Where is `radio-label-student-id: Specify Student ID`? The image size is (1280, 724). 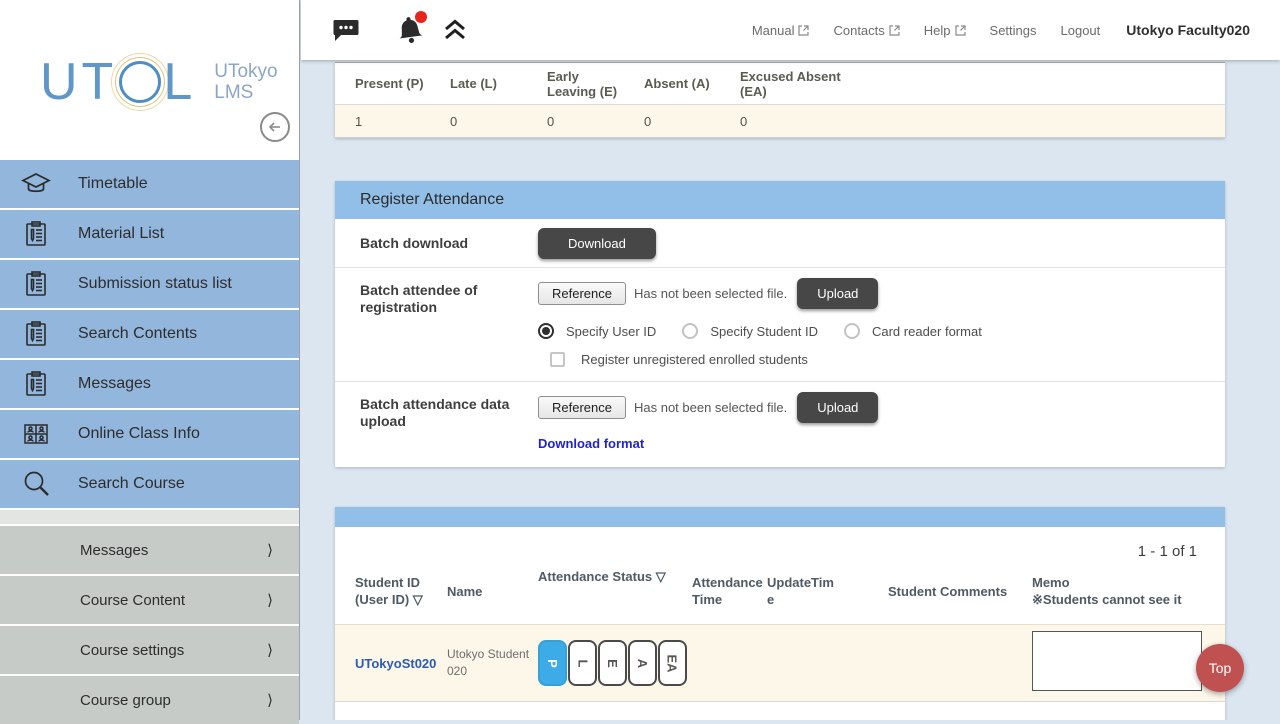 radio-label-student-id: Specify Student ID is located at coordinates (764, 331).